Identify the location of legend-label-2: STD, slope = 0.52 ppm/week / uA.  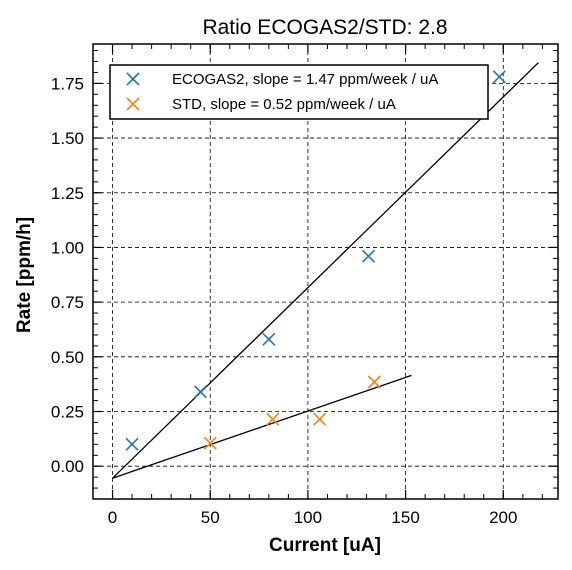
(284, 104).